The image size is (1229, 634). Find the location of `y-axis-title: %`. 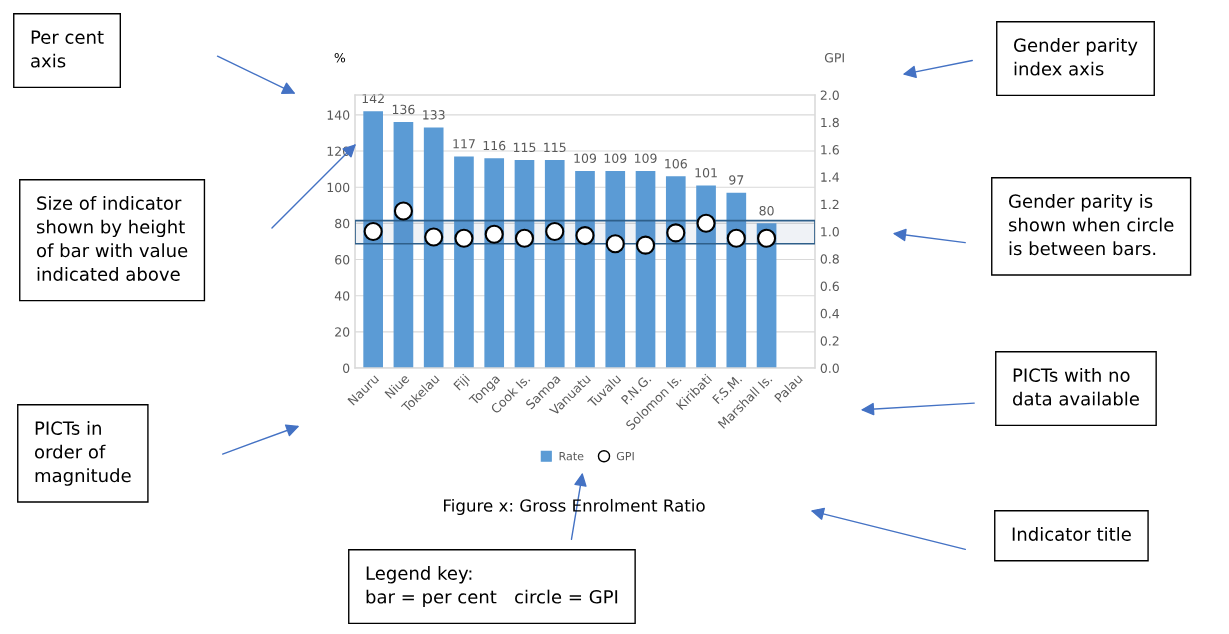

y-axis-title: % is located at coordinates (340, 57).